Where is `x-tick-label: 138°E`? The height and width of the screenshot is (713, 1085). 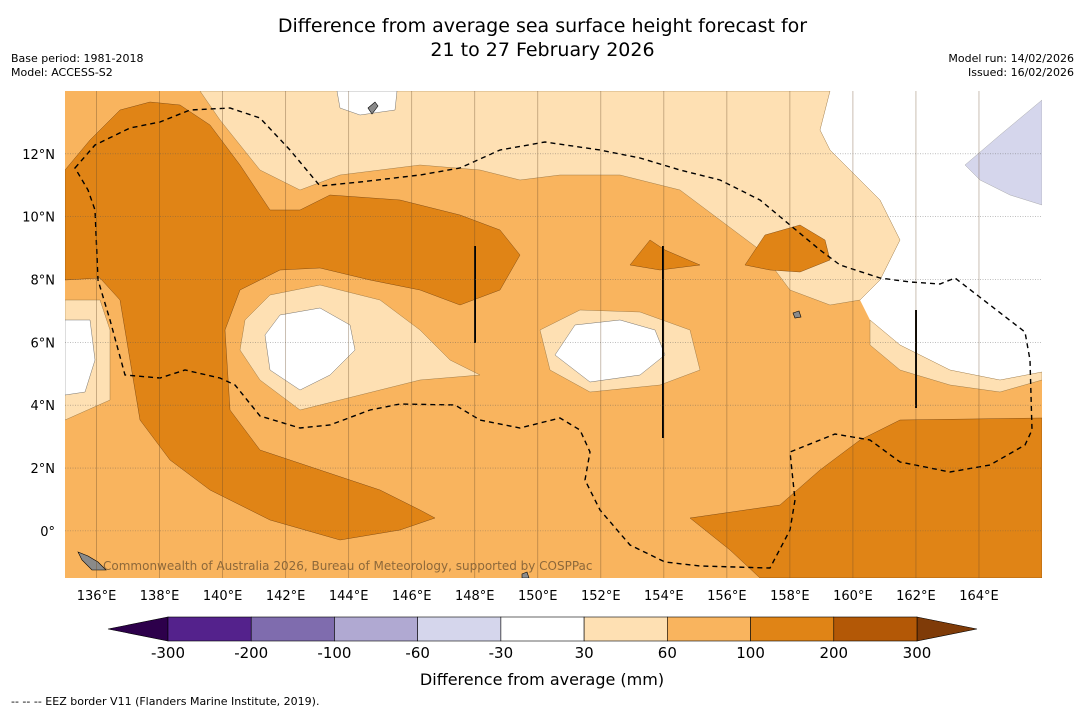
x-tick-label: 138°E is located at coordinates (160, 596).